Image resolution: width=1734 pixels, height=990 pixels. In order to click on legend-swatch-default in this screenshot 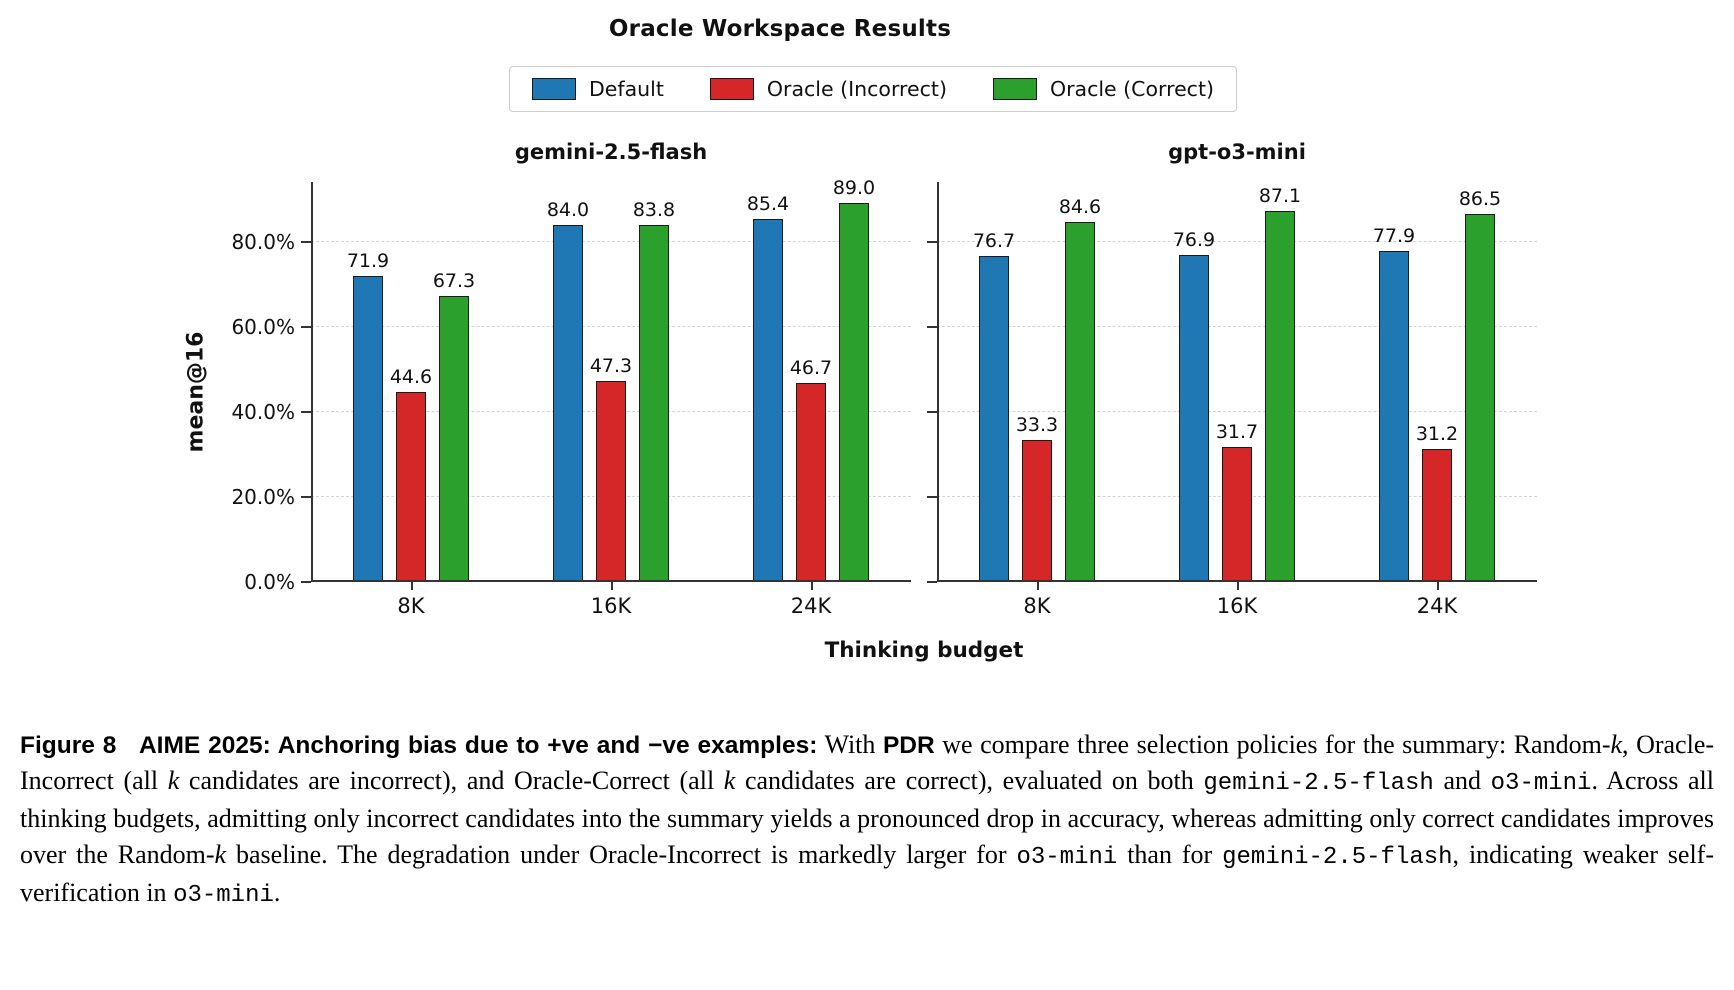, I will do `click(554, 89)`.